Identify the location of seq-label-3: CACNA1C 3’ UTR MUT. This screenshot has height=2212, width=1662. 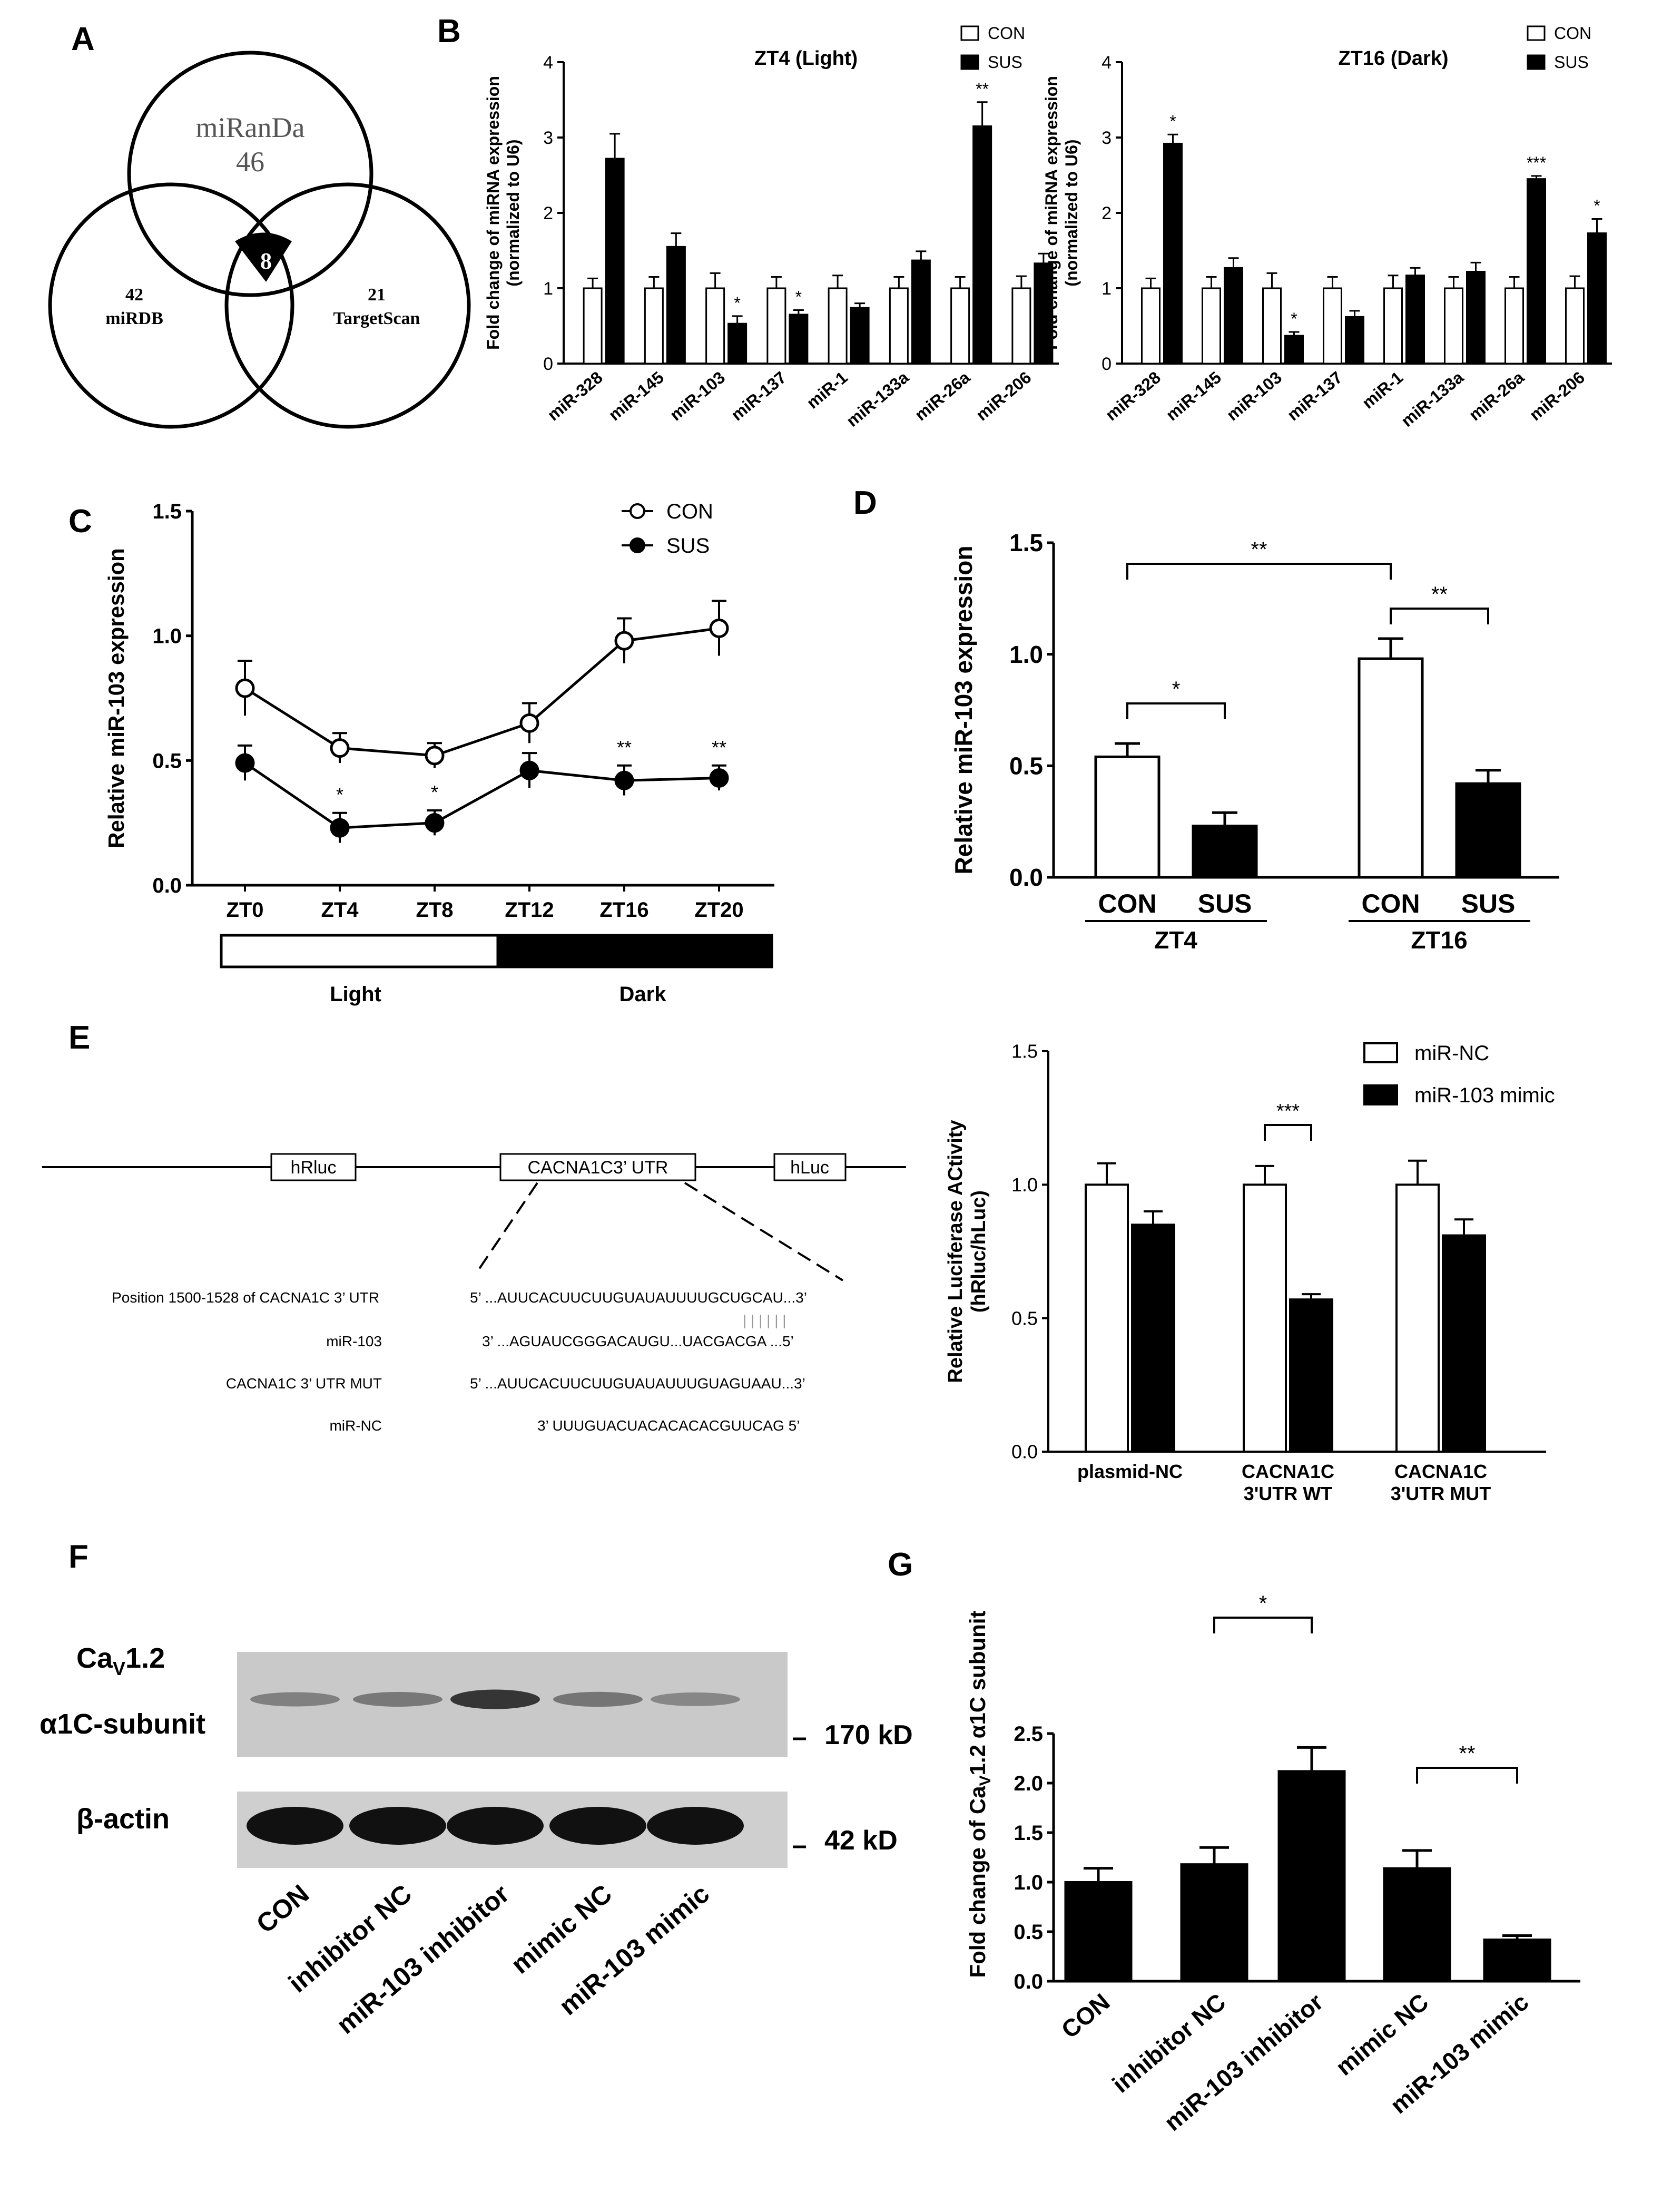
(304, 1384).